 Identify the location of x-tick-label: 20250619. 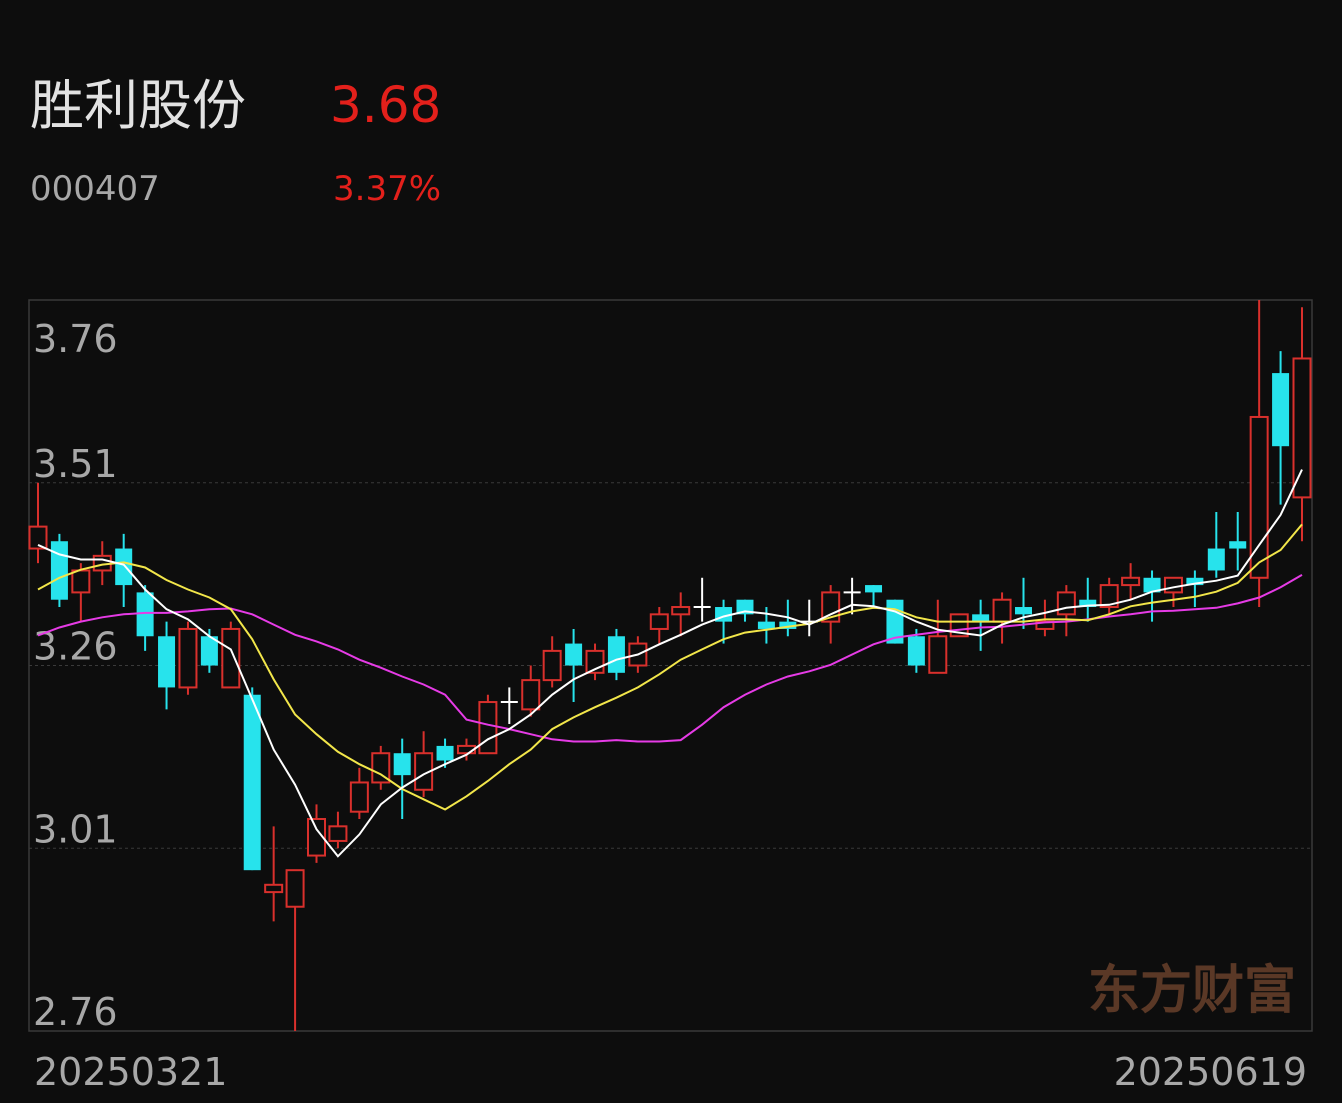
(1210, 1072).